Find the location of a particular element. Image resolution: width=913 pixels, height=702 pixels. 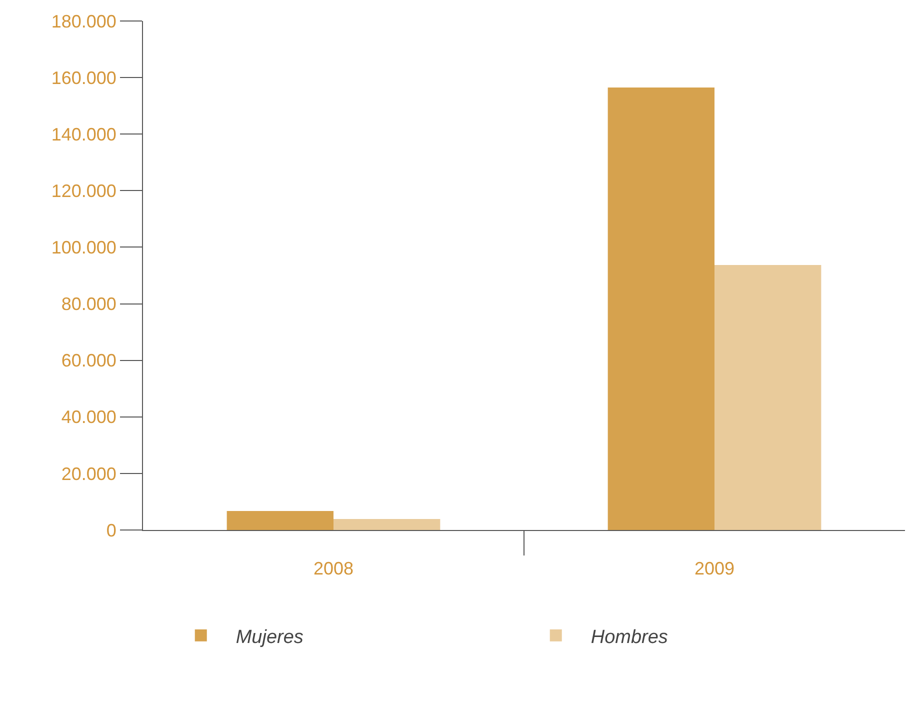

y-tick-label: 180.000 is located at coordinates (83, 21).